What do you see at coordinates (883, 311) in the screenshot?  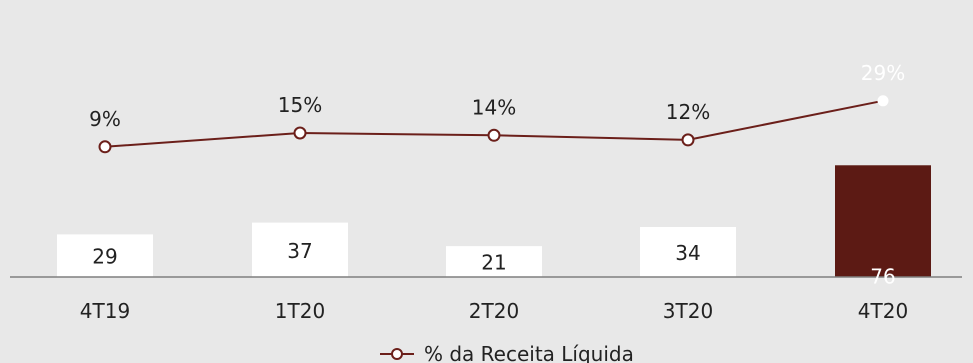 I see `x-tick-label: 4T20` at bounding box center [883, 311].